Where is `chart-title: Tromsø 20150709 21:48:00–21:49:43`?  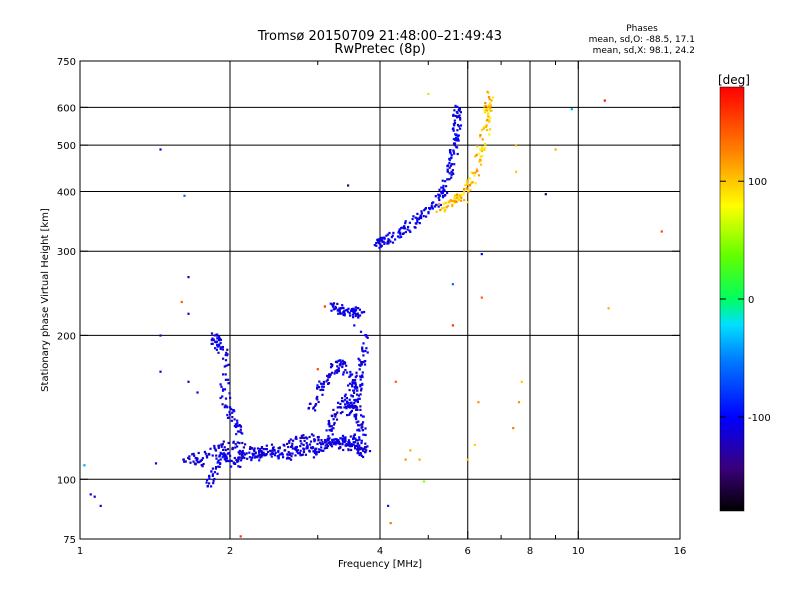
chart-title: Tromsø 20150709 21:48:00–21:49:43 is located at coordinates (379, 36).